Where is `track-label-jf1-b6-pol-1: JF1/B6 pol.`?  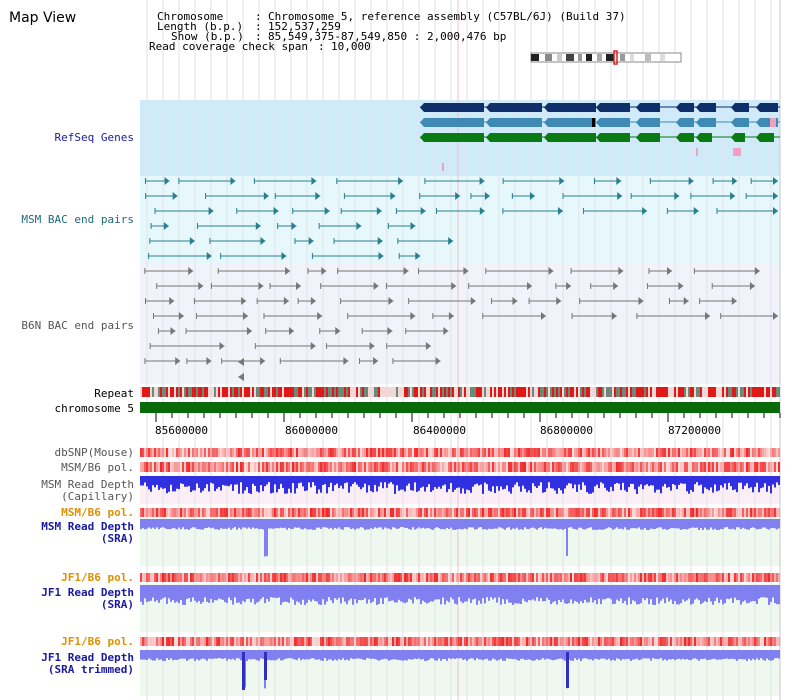 track-label-jf1-b6-pol-1: JF1/B6 pol. is located at coordinates (97, 577).